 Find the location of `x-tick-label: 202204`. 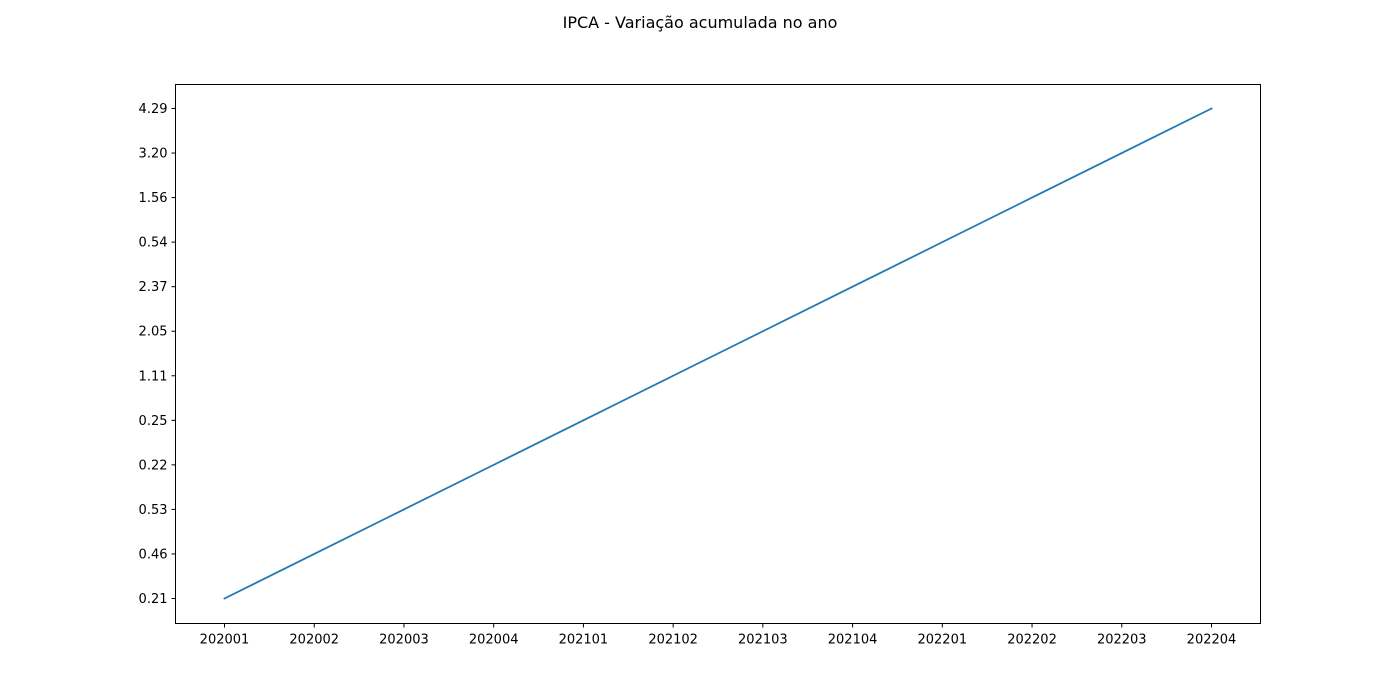

x-tick-label: 202204 is located at coordinates (1212, 640).